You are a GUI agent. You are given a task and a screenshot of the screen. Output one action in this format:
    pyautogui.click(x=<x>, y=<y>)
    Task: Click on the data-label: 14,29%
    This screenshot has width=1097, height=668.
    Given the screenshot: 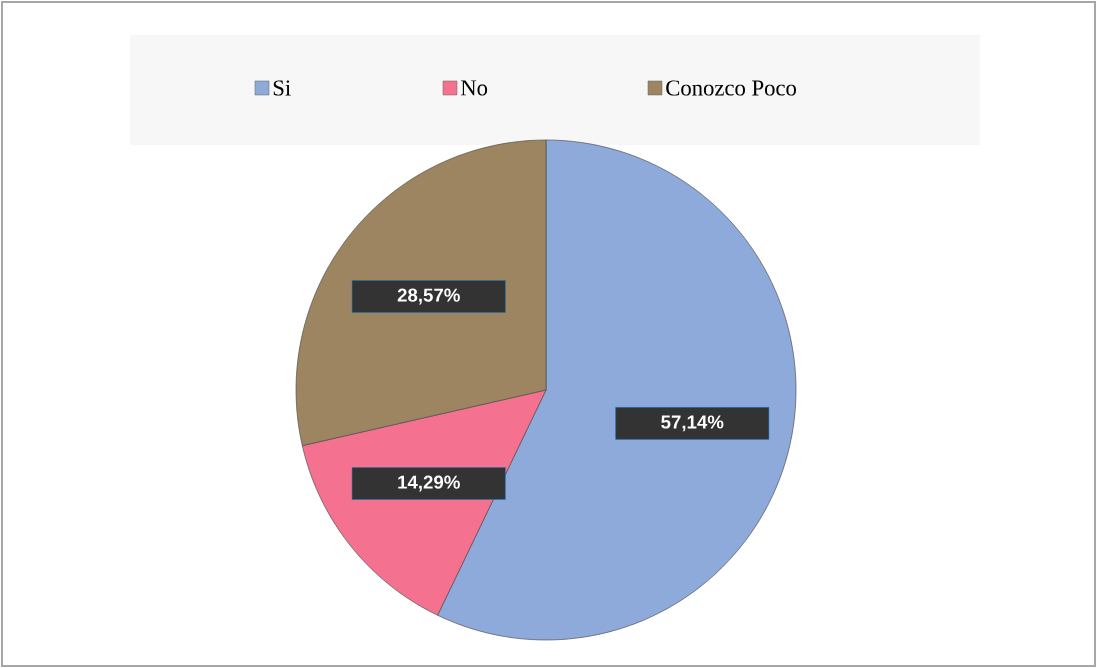 What is the action you would take?
    pyautogui.click(x=429, y=483)
    